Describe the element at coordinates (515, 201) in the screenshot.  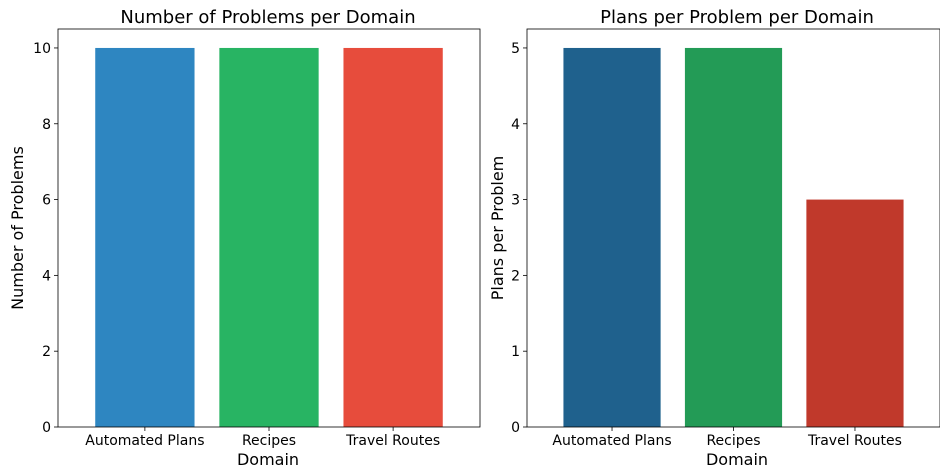
I see `y-tick-label: 3` at that location.